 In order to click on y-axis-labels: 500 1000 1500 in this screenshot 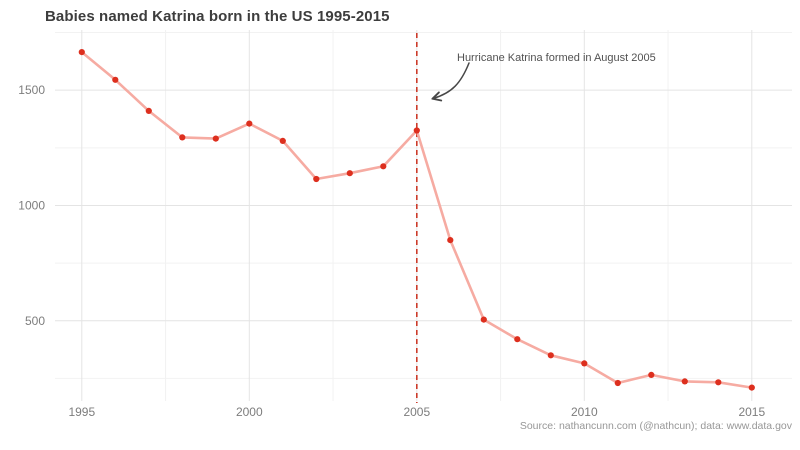, I will do `click(31, 205)`.